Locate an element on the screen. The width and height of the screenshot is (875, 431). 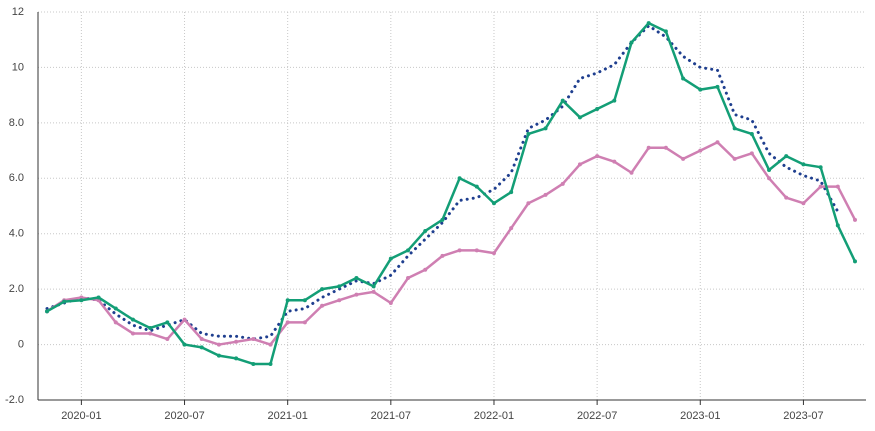
y-tick-label: 4.0 is located at coordinates (16, 234).